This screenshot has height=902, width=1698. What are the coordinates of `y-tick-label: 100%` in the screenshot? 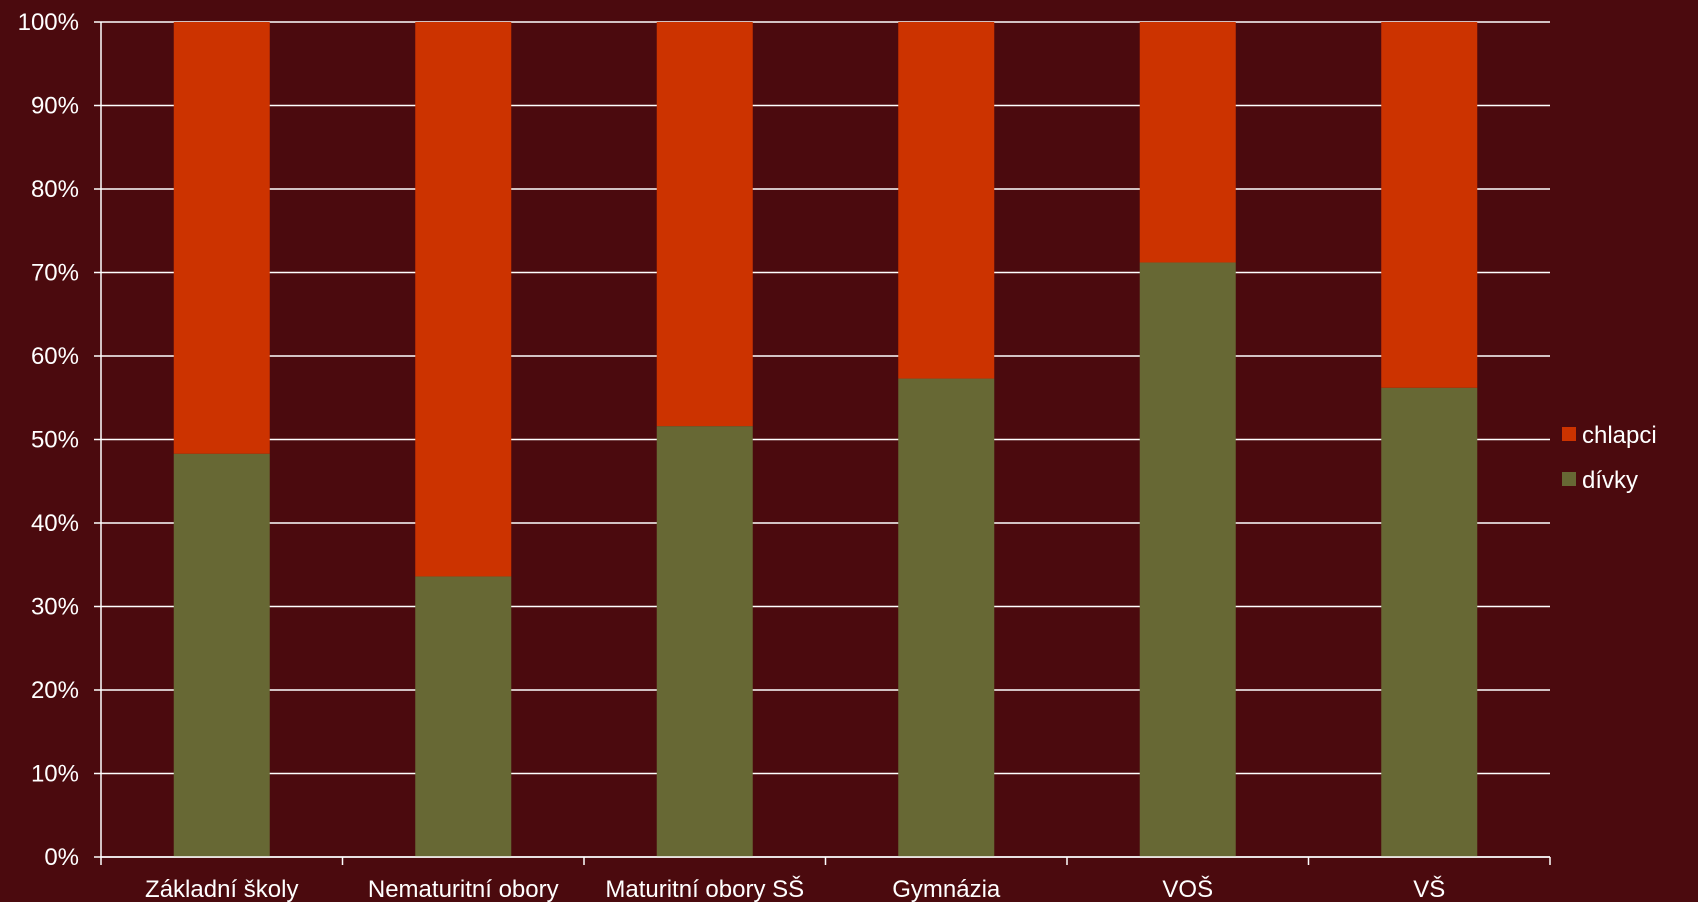 It's located at (48, 22).